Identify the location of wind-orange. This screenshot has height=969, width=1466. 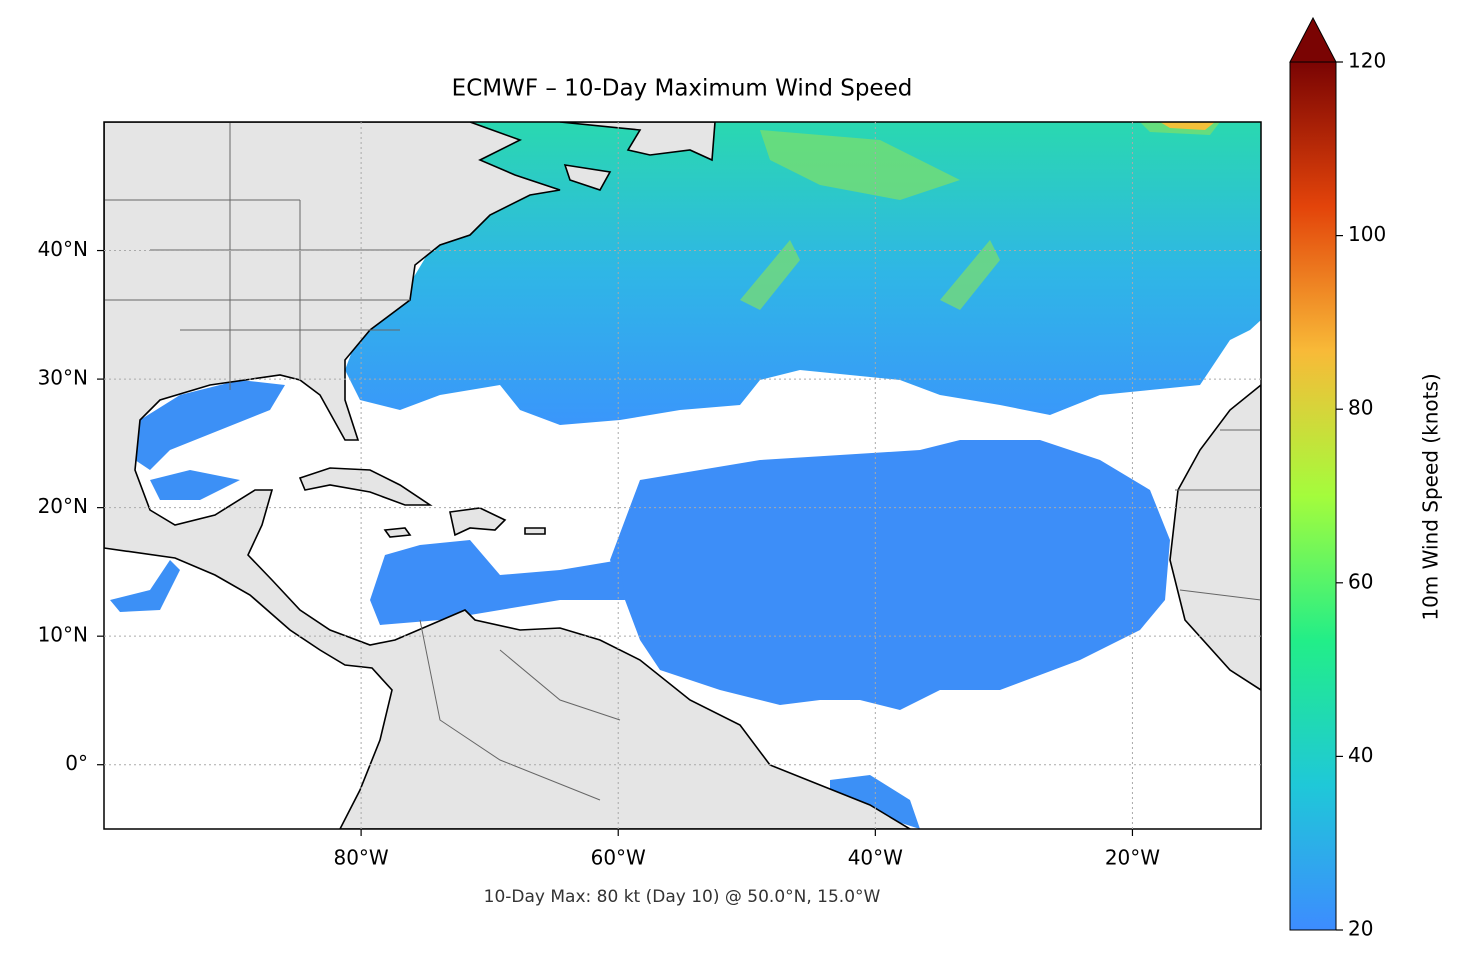
(1187, 126).